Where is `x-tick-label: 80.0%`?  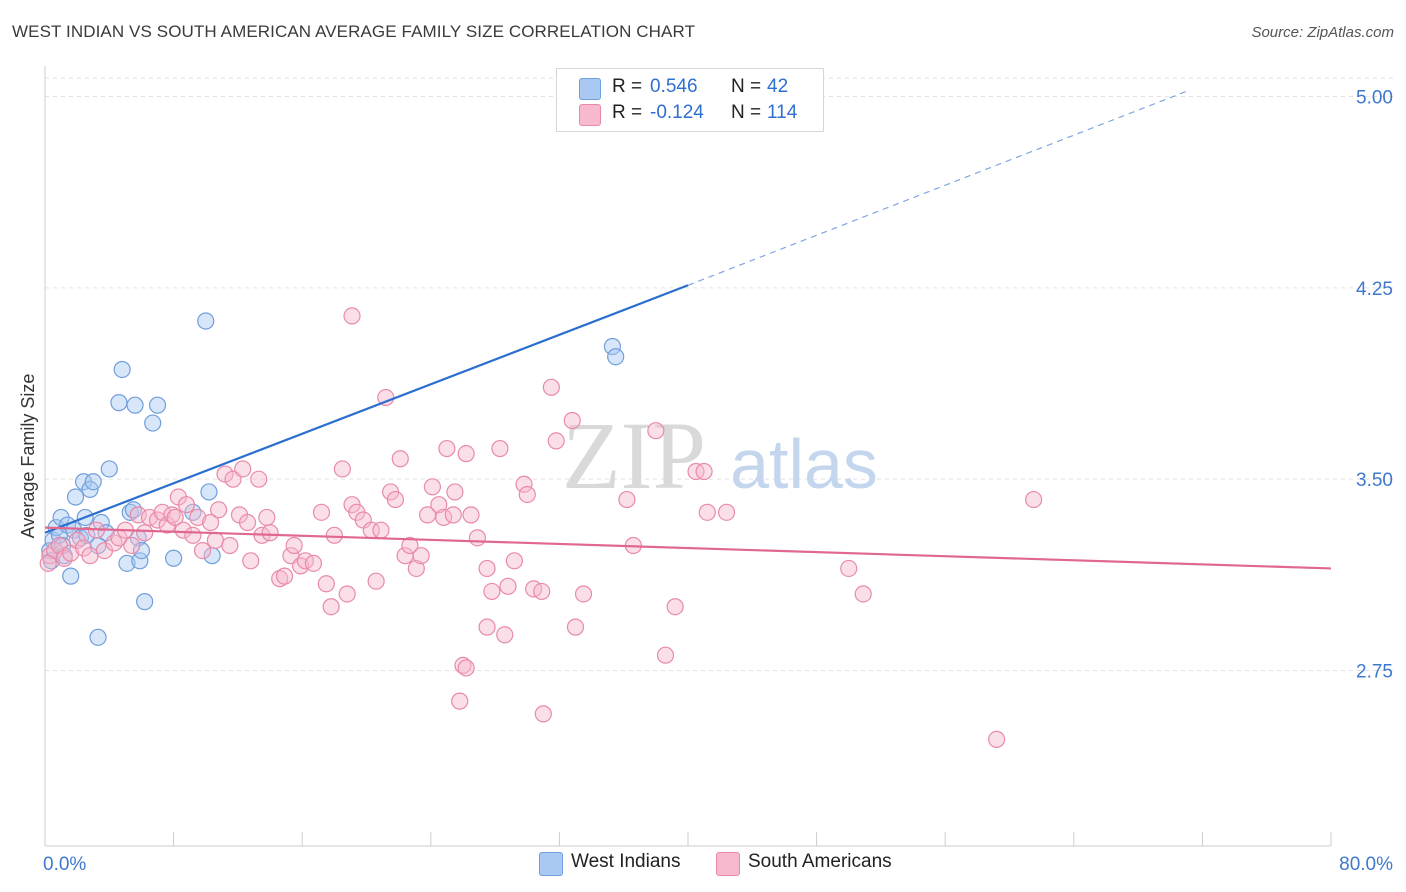
x-tick-label: 80.0% is located at coordinates (1366, 864).